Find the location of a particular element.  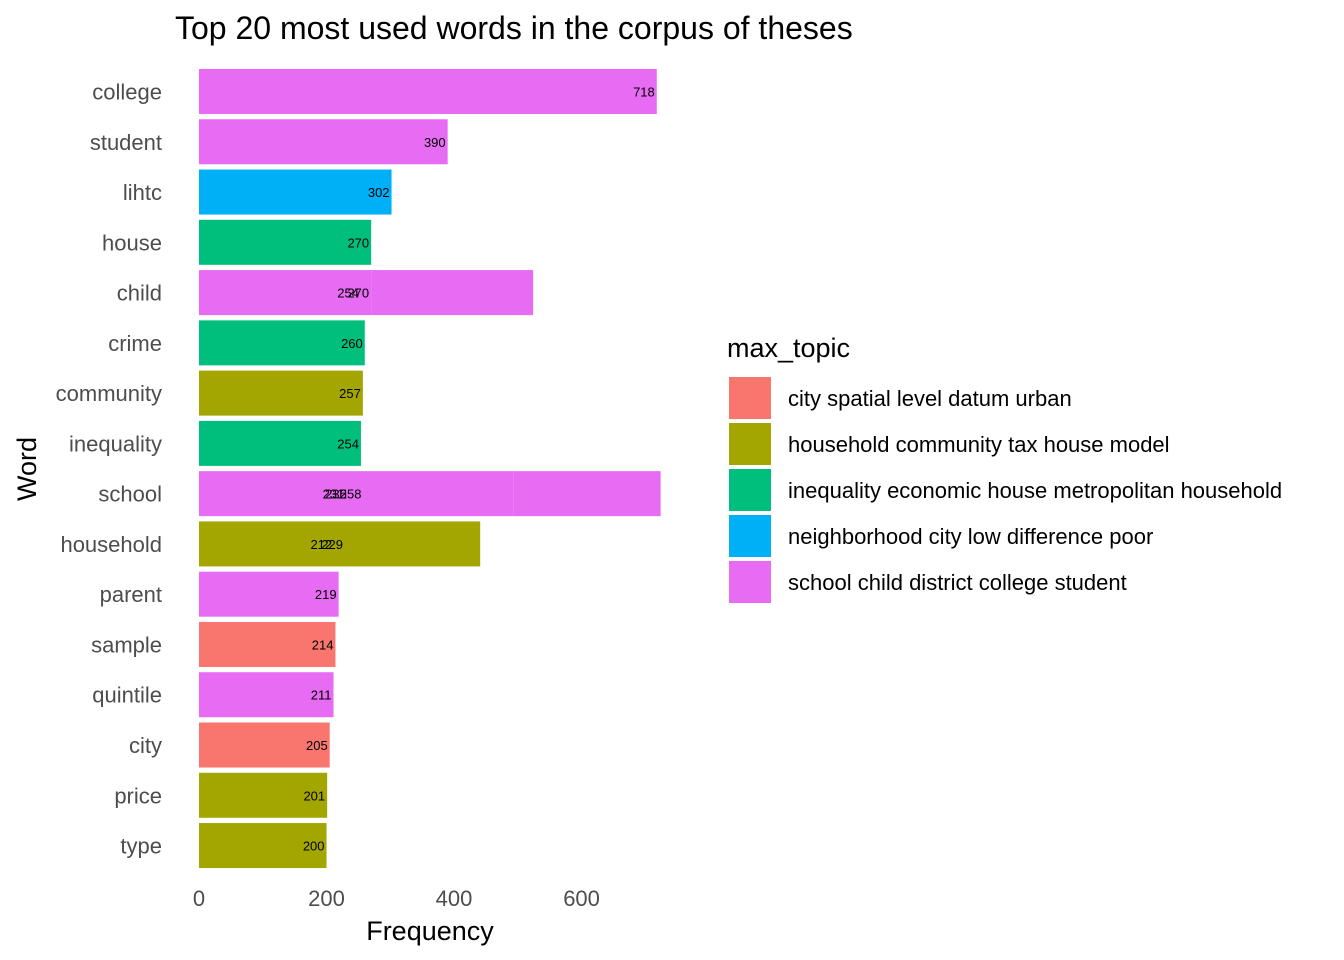

y-tick-label: type is located at coordinates (141, 846).